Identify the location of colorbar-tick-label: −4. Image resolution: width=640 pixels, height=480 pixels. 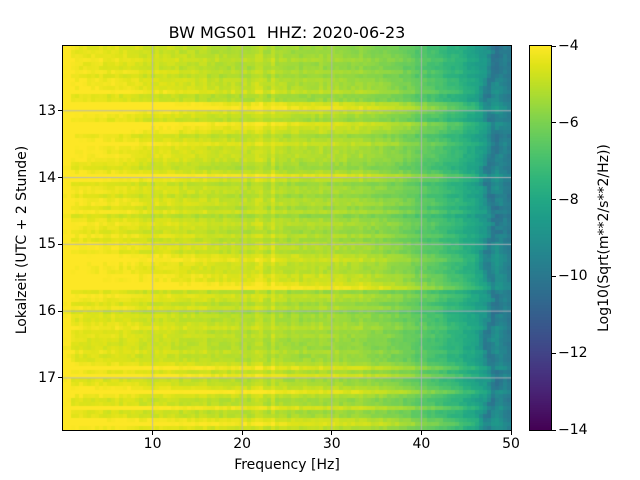
(568, 46).